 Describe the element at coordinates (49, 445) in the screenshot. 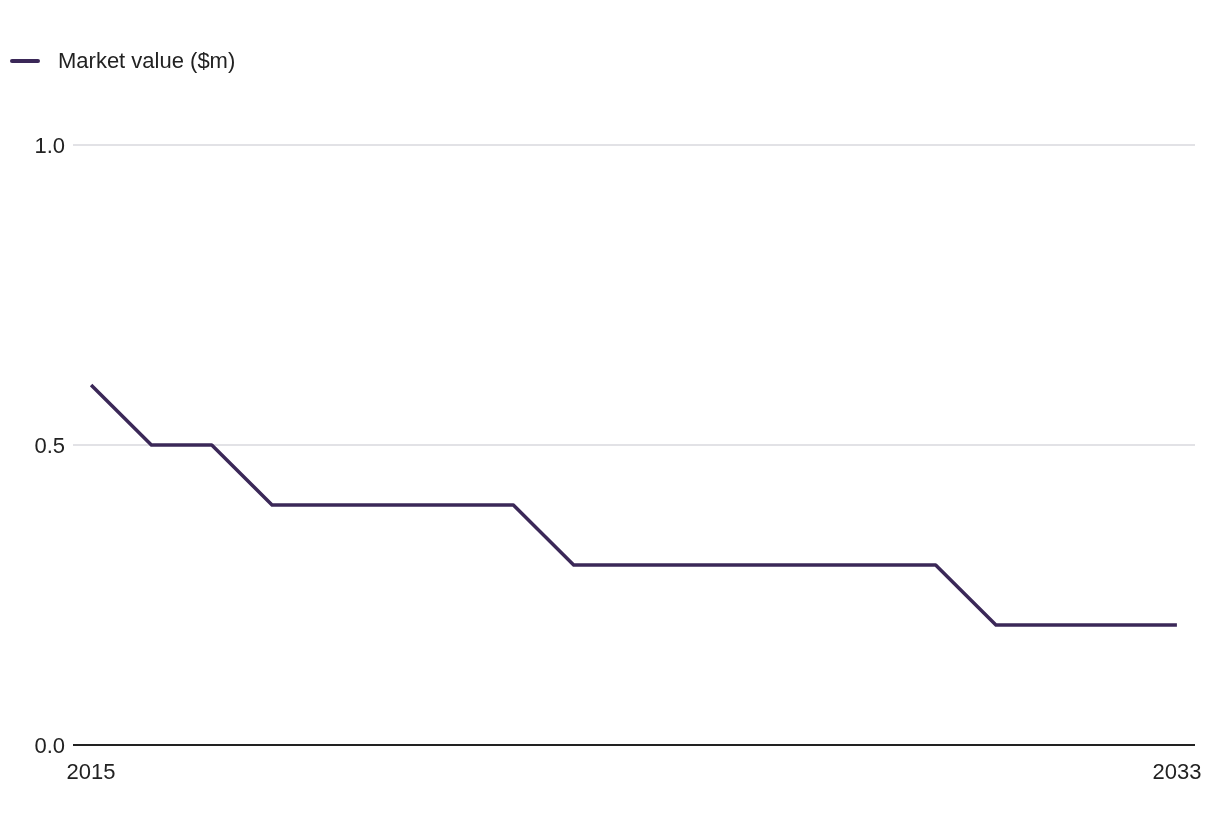

I see `y-tick-label: 0.5` at that location.